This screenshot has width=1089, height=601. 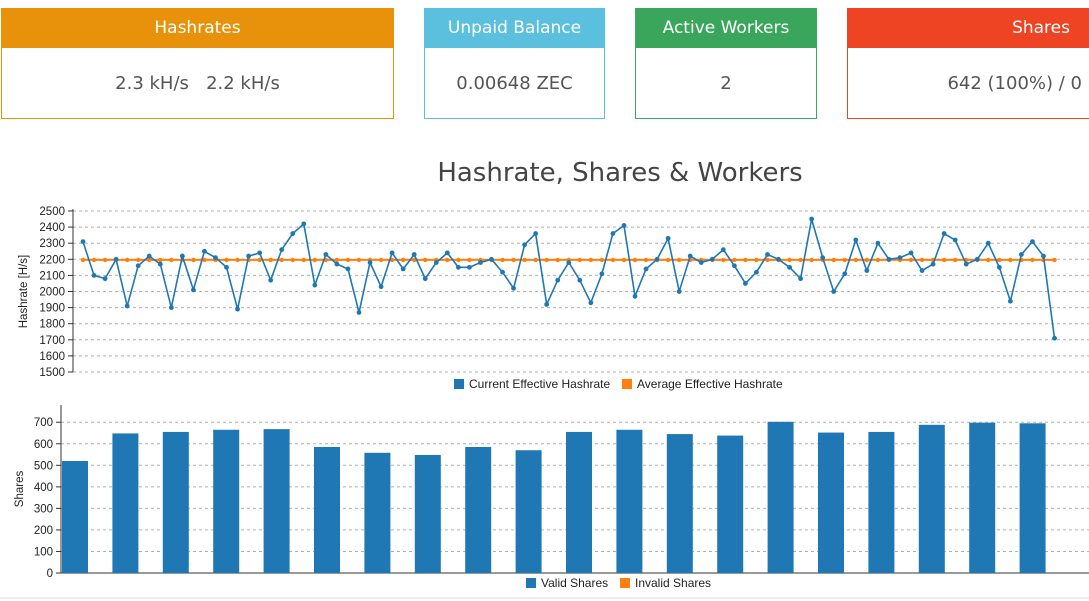 What do you see at coordinates (1014, 83) in the screenshot?
I see `shares-card-value: 642 (100%) / 0` at bounding box center [1014, 83].